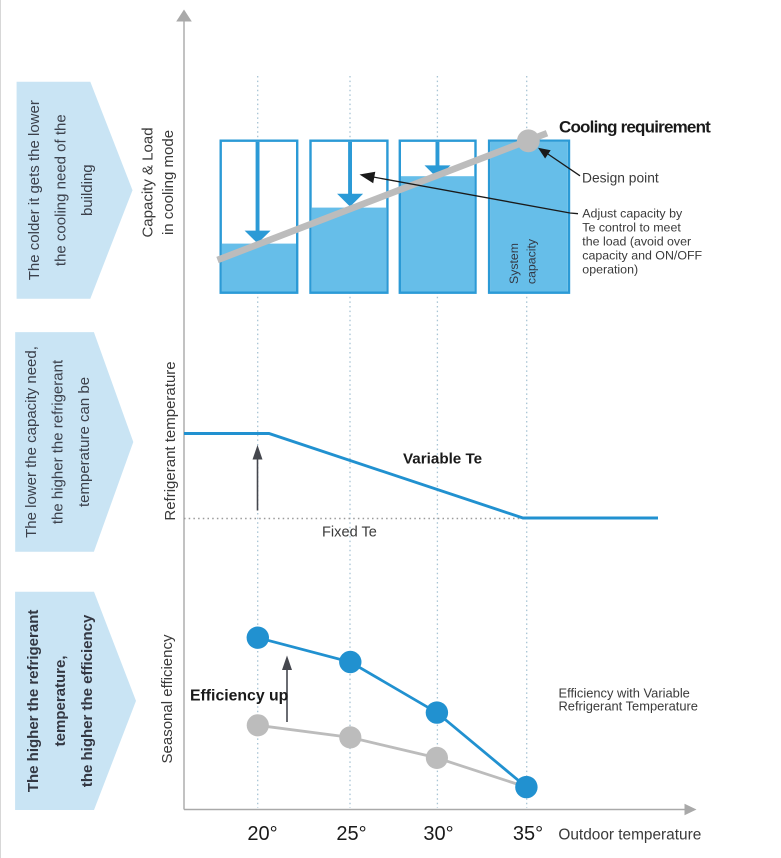  What do you see at coordinates (624, 692) in the screenshot?
I see `svg-text: Efficiency with Variable` at bounding box center [624, 692].